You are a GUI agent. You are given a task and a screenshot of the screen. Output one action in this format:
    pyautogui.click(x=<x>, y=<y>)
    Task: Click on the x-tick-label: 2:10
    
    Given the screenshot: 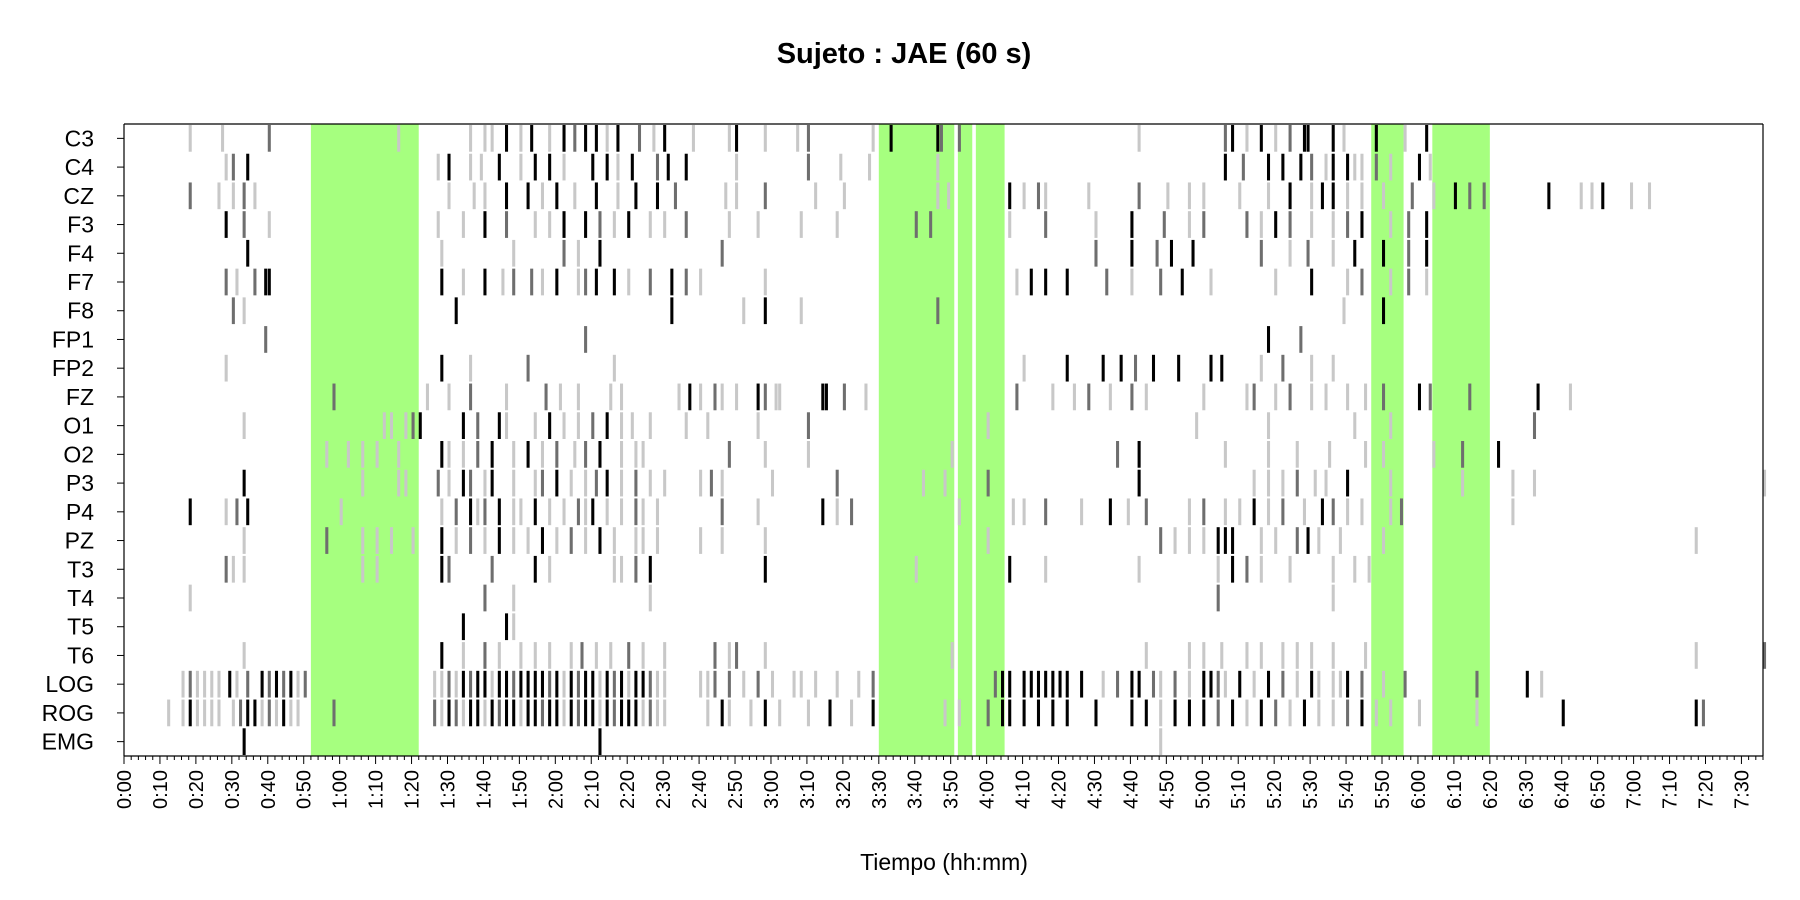 What is the action you would take?
    pyautogui.click(x=592, y=789)
    